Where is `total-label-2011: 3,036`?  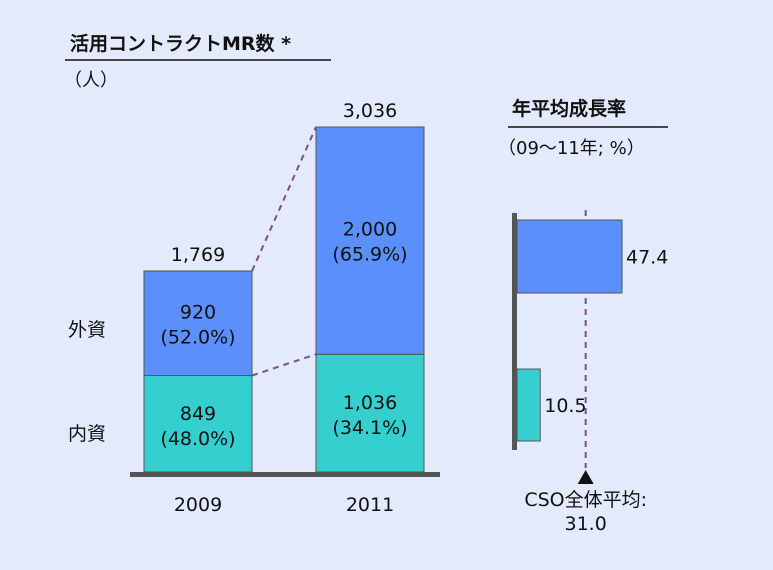 total-label-2011: 3,036 is located at coordinates (370, 111).